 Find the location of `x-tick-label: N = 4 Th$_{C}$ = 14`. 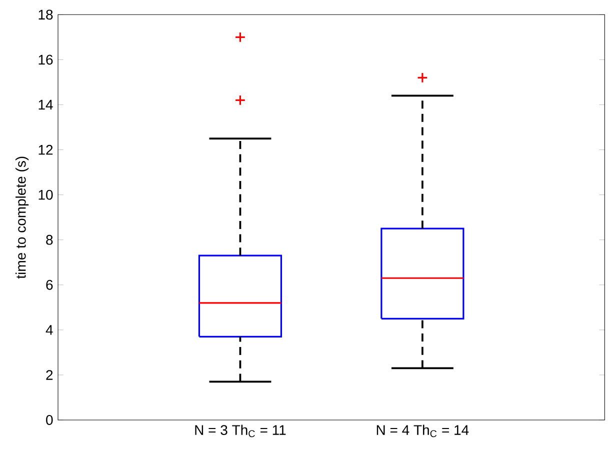

x-tick-label: N = 4 Th$_{C}$ = 14 is located at coordinates (422, 431).